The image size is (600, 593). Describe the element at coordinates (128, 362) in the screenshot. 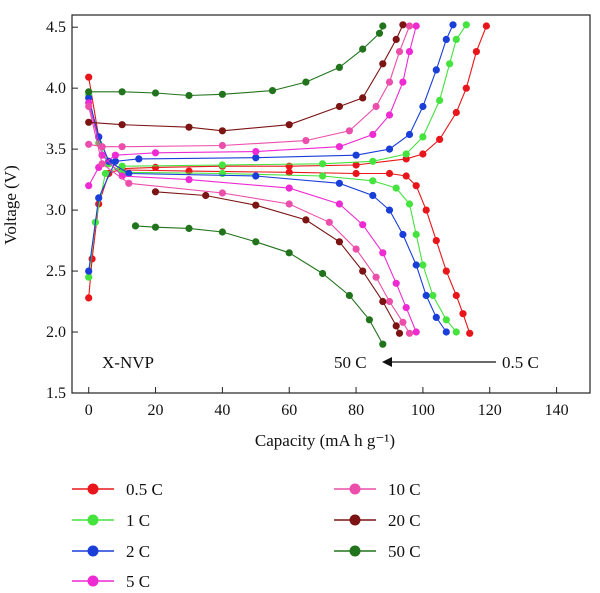

I see `sample-label: X-NVP` at that location.